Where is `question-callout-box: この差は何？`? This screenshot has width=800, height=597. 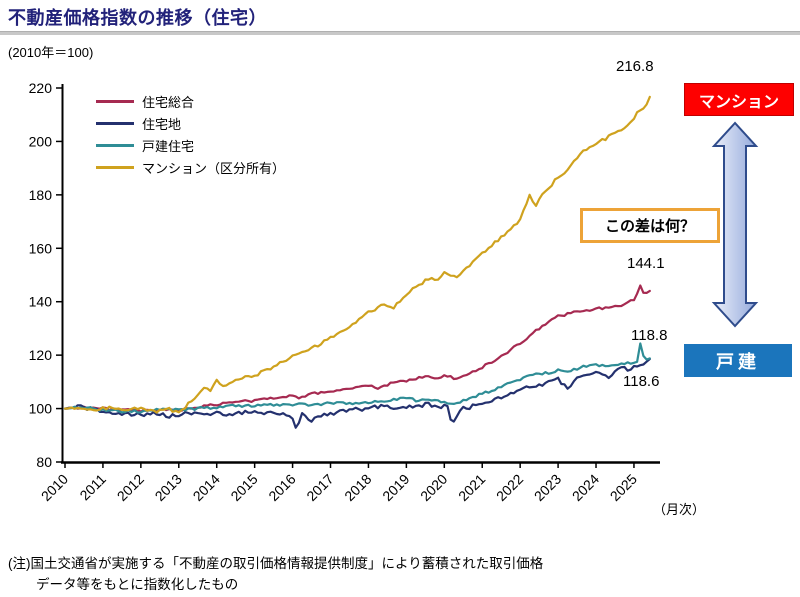 question-callout-box: この差は何？ is located at coordinates (650, 225).